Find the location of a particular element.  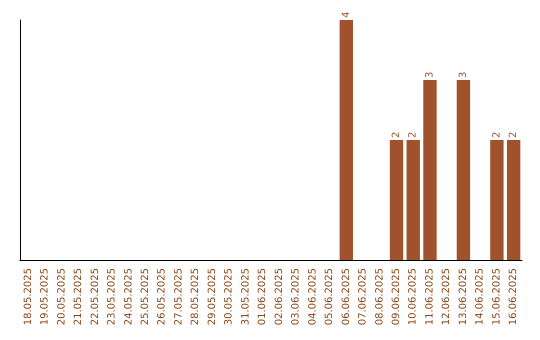

x-tick-label: 27.05.2025 is located at coordinates (178, 297).